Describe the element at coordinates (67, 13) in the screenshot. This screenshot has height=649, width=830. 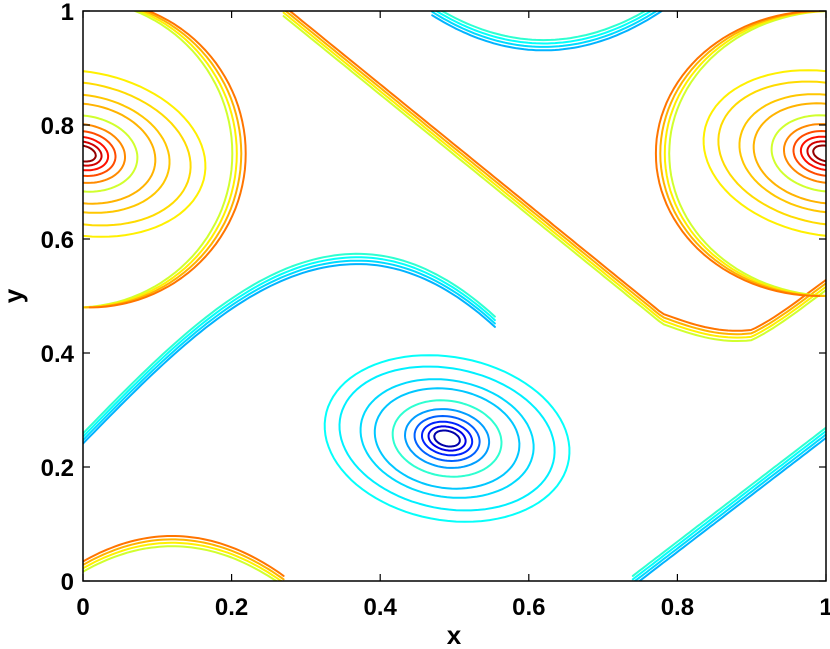
I see `y-tick-label: 1` at that location.